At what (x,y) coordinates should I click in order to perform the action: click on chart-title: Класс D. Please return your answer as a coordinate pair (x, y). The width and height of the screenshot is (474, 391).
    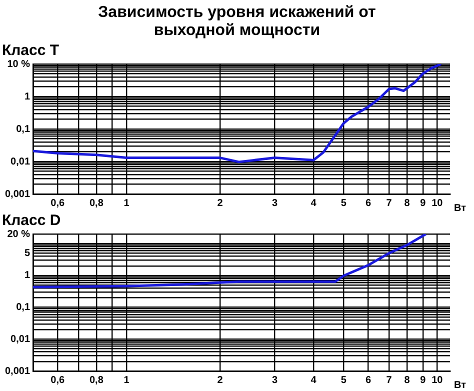
    Looking at the image, I should click on (31, 221).